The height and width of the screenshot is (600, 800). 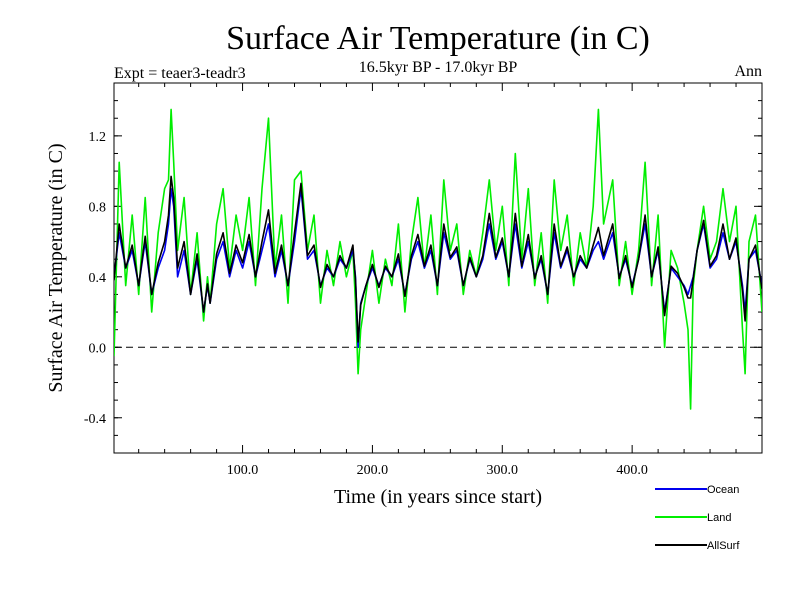 I want to click on chart-subtitle: 16.5kyr BP - 17.0kyr BP, so click(x=438, y=67).